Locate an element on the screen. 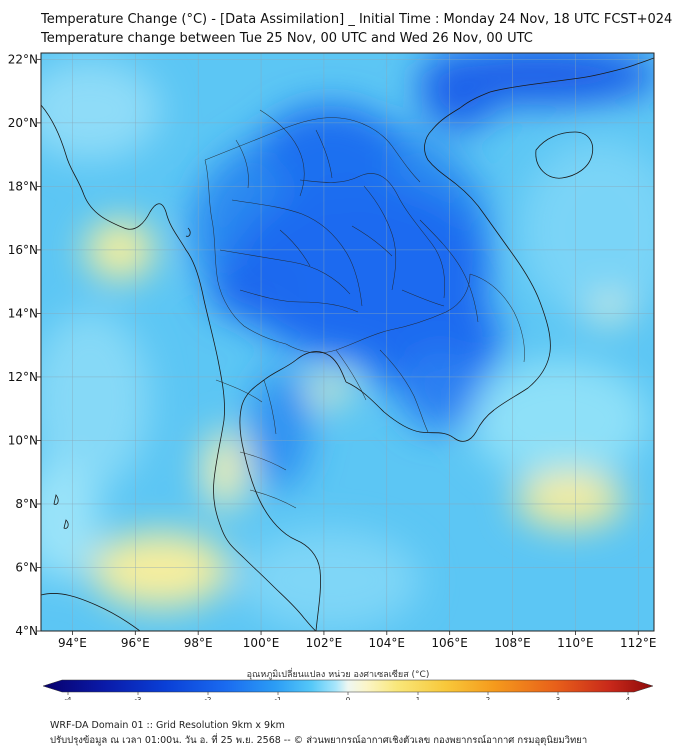  colorbar-tick-label: -1 is located at coordinates (278, 698).